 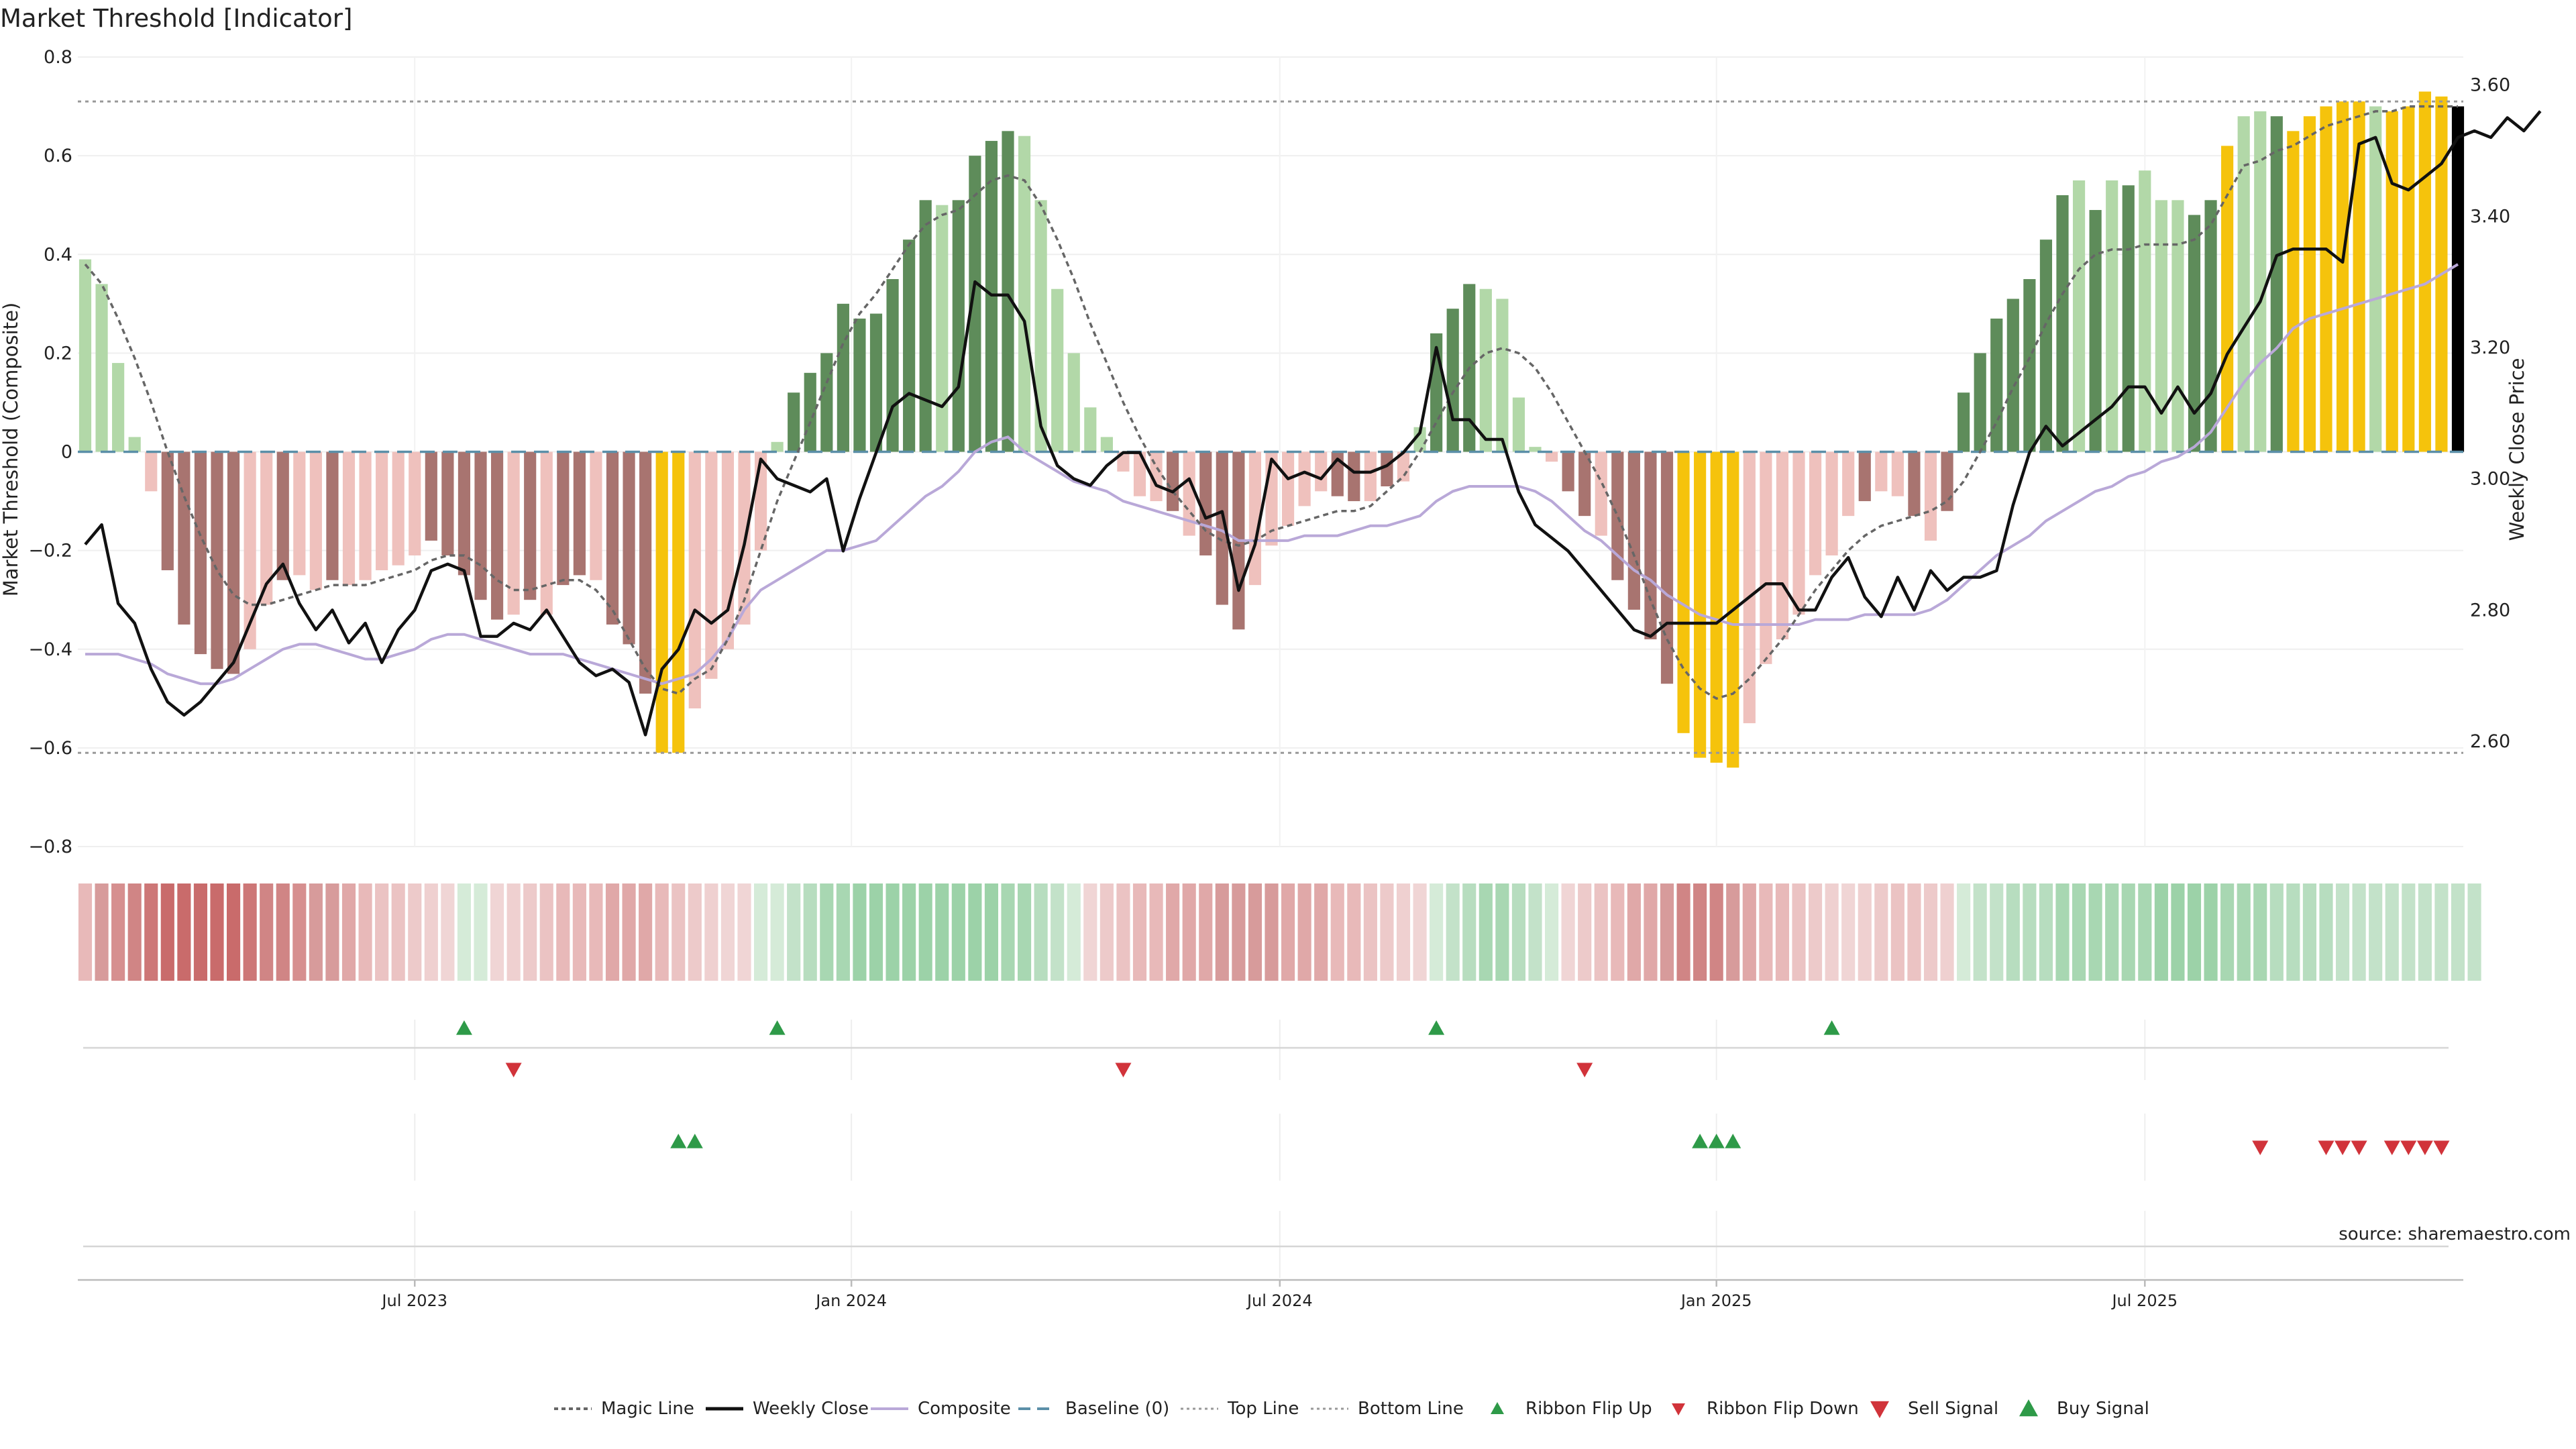 I want to click on y-right-tick-label: 2.80, so click(x=2490, y=610).